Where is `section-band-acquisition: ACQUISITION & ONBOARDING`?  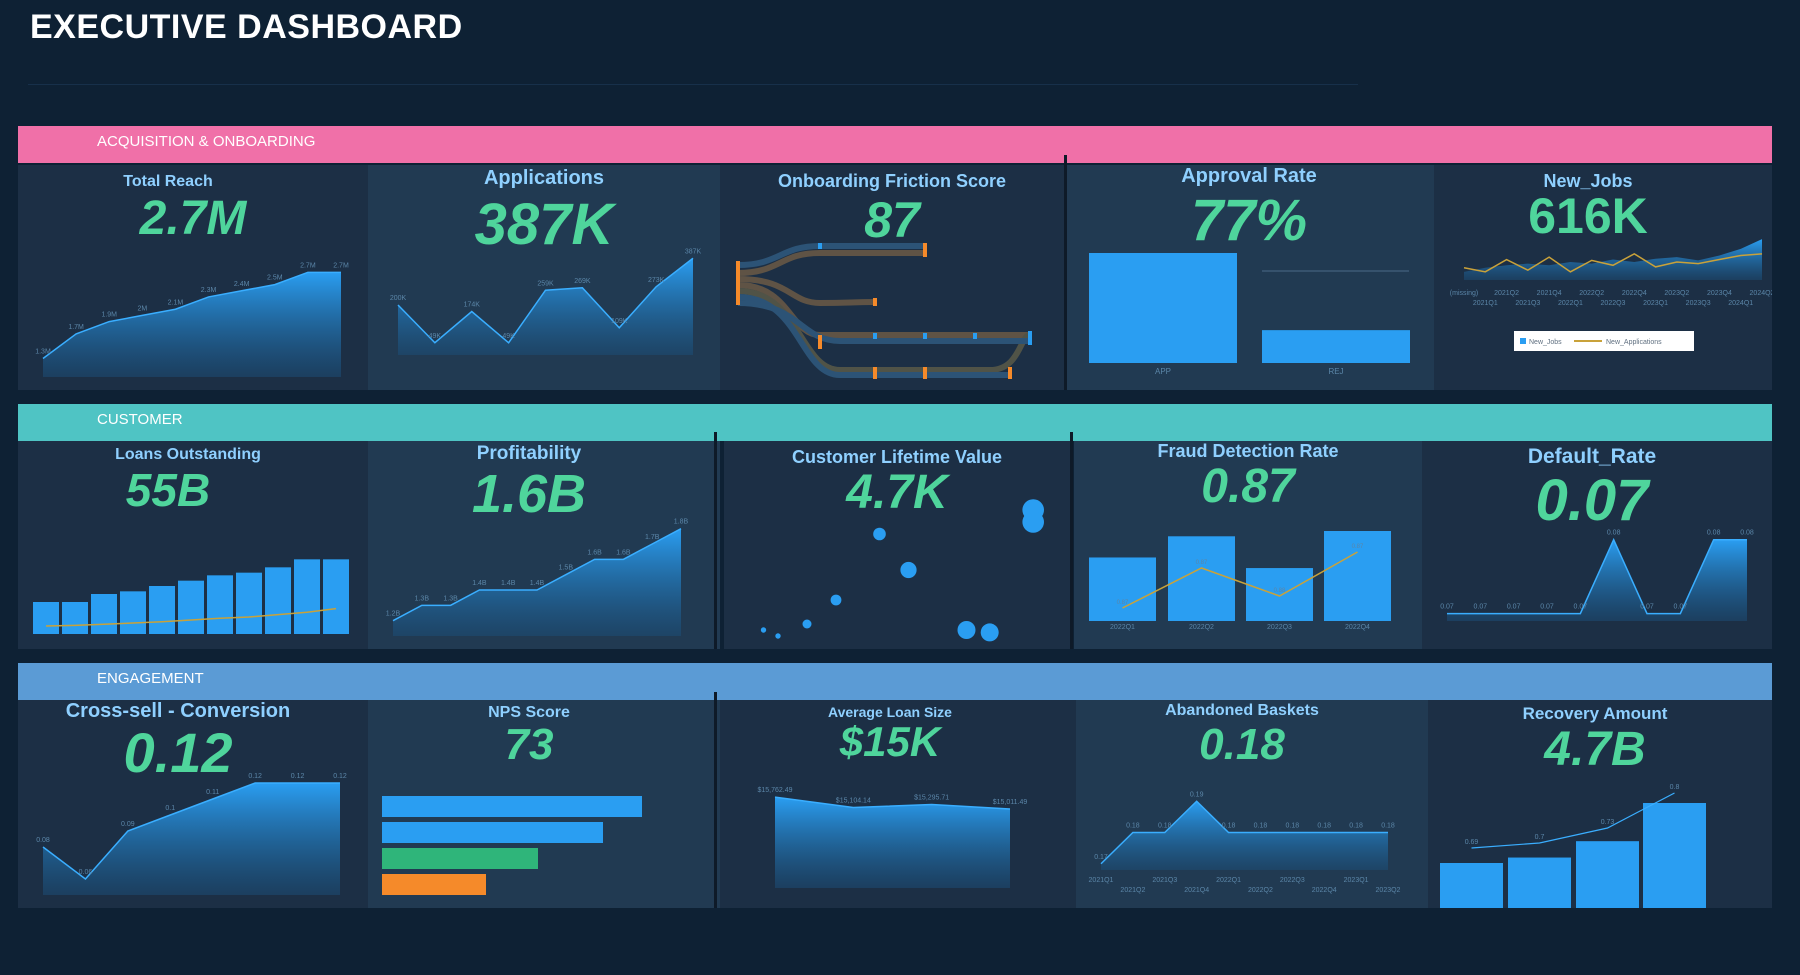 section-band-acquisition: ACQUISITION & ONBOARDING is located at coordinates (895, 144).